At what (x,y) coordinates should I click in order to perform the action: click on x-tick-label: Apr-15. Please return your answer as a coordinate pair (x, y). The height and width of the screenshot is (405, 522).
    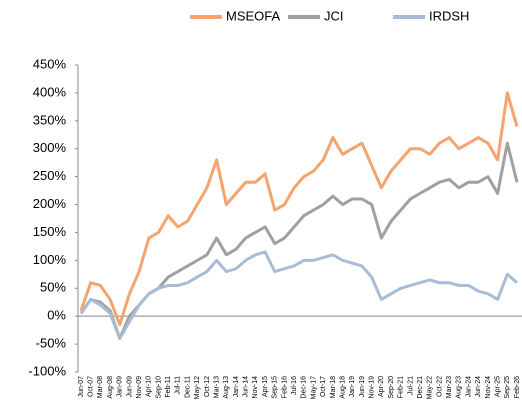
    Looking at the image, I should click on (265, 386).